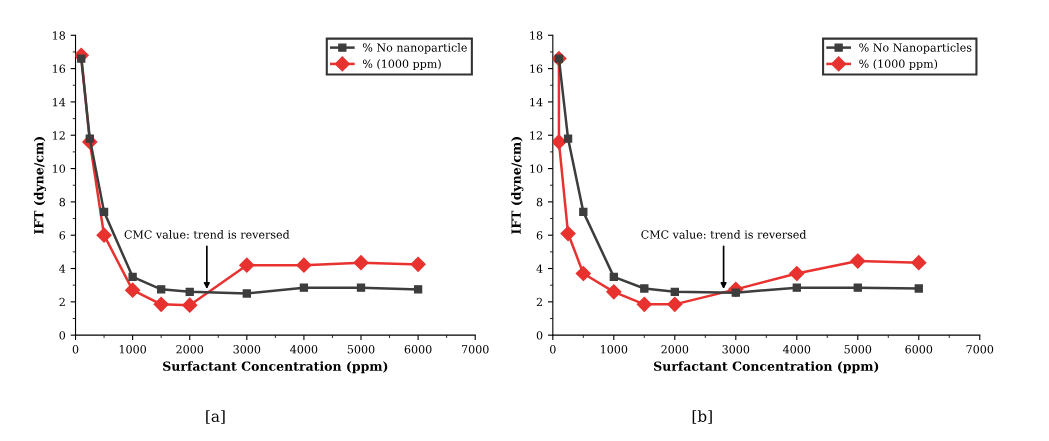  What do you see at coordinates (915, 48) in the screenshot?
I see `legend-label: % No Nanoparticles` at bounding box center [915, 48].